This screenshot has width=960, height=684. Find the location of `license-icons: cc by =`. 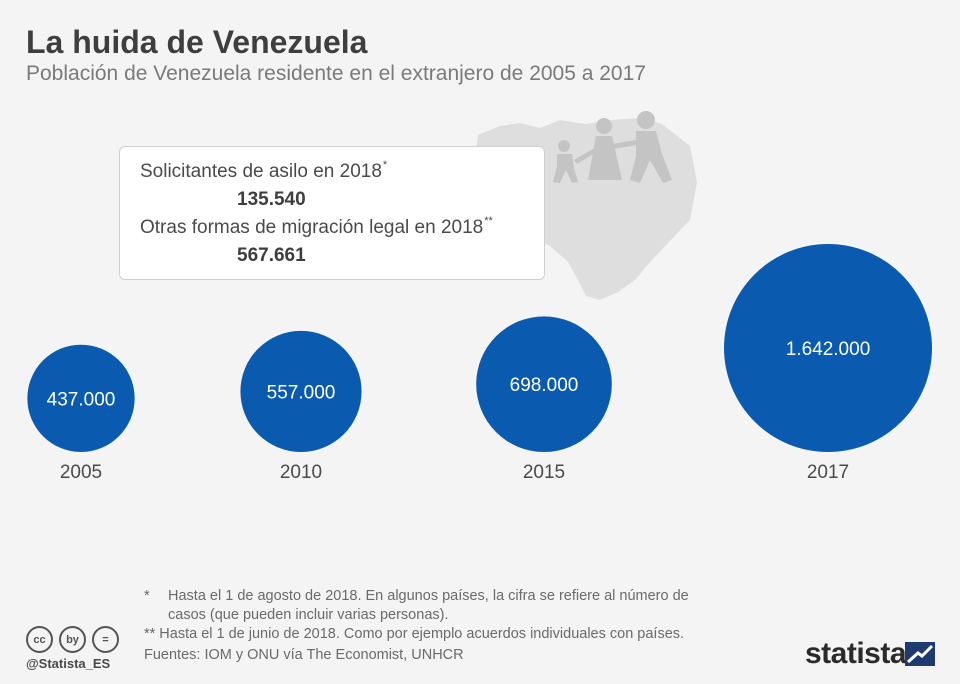

license-icons: cc by = is located at coordinates (72, 639).